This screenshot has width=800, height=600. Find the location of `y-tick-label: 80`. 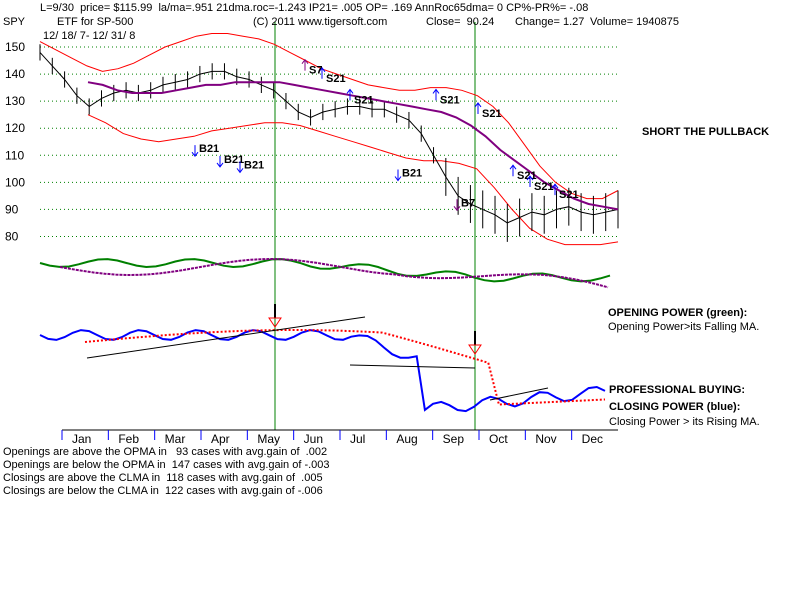

y-tick-label: 80 is located at coordinates (12, 236).